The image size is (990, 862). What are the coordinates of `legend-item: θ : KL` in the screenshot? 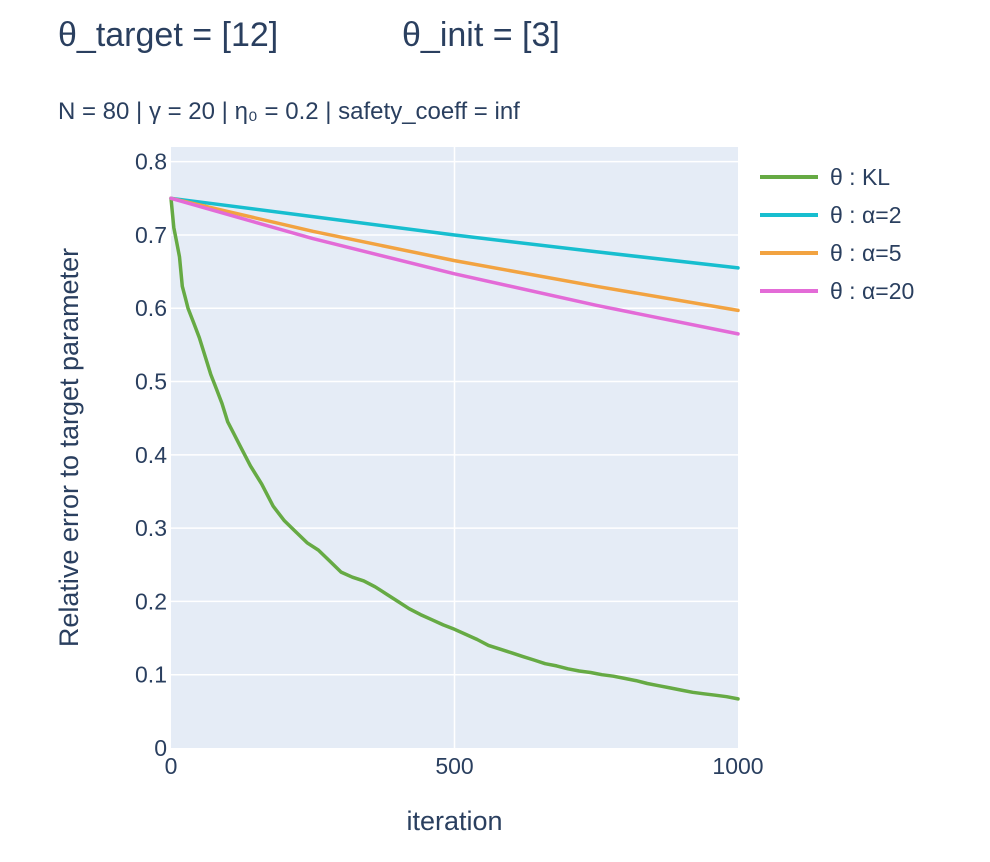 It's located at (825, 177).